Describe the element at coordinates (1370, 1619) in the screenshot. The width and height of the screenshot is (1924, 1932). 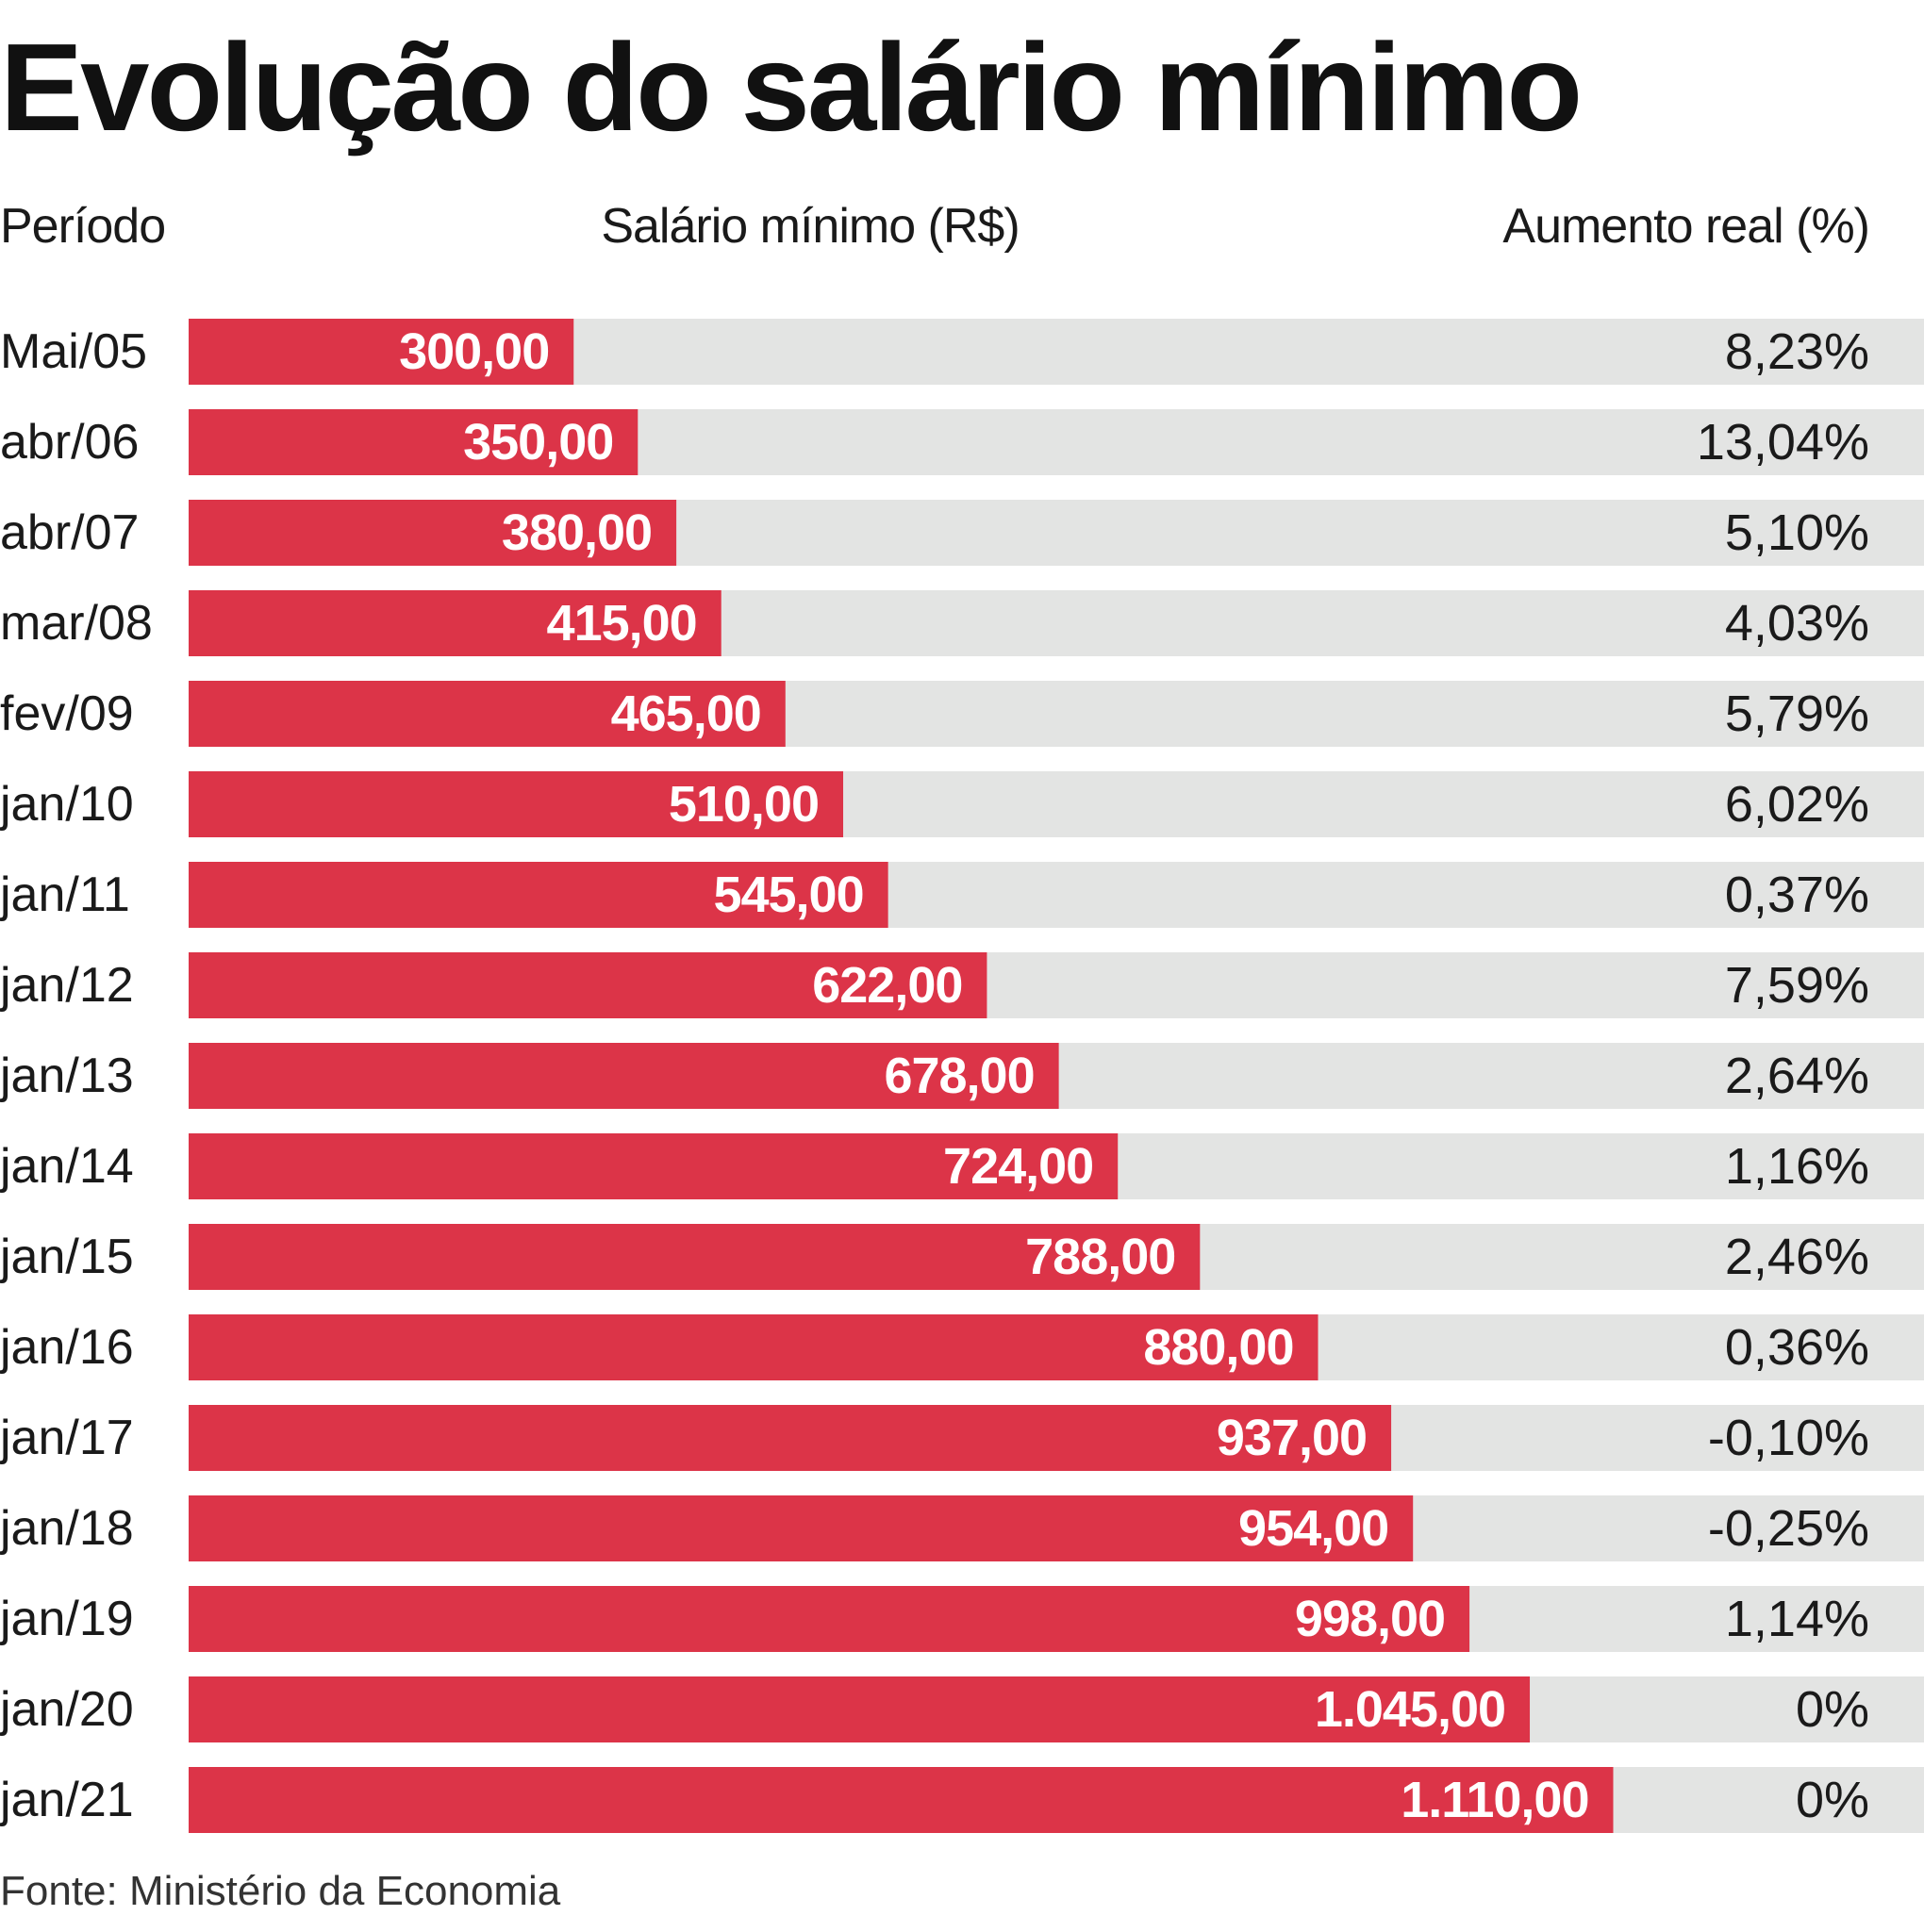
I see `bar-value-label: 998,00` at that location.